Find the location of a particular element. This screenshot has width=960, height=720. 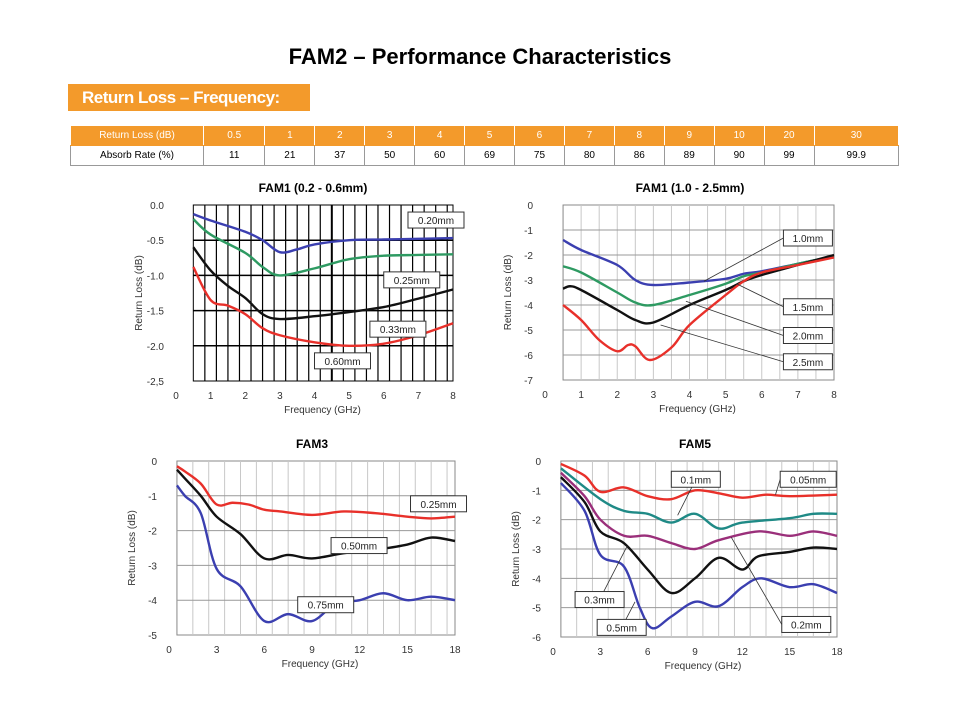

series-line-0.50mm is located at coordinates (316, 514).